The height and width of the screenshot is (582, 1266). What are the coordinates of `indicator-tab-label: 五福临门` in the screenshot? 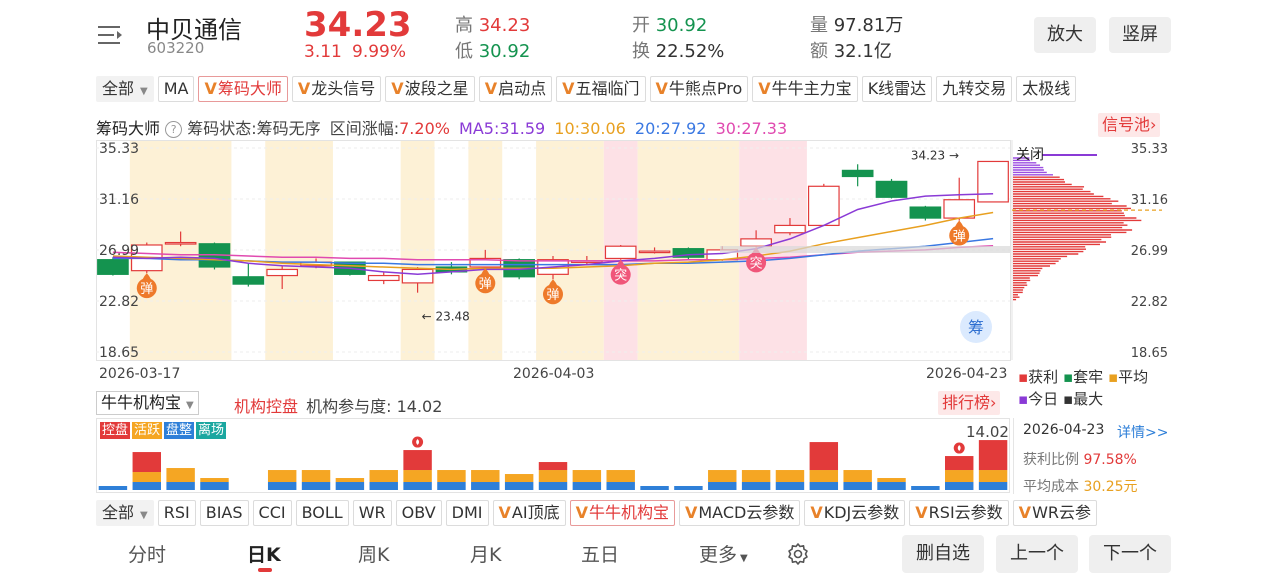 It's located at (607, 88).